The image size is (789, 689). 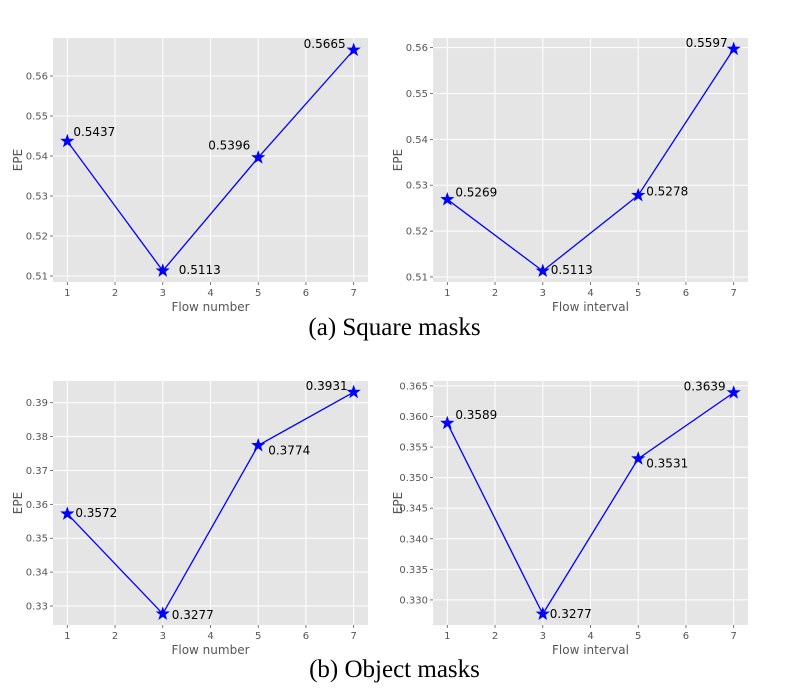 I want to click on data-label: 0.5437, so click(x=94, y=132).